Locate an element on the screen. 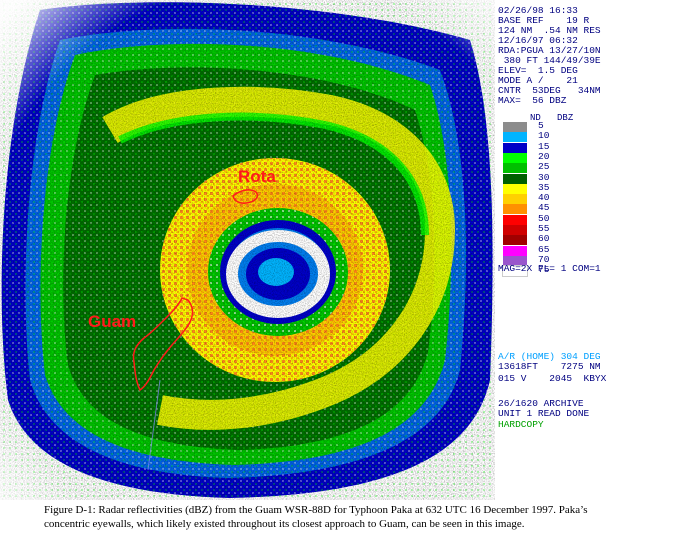 The image size is (693, 538). mag-line: MAG=2X FL= 1 COM=1 is located at coordinates (549, 268).